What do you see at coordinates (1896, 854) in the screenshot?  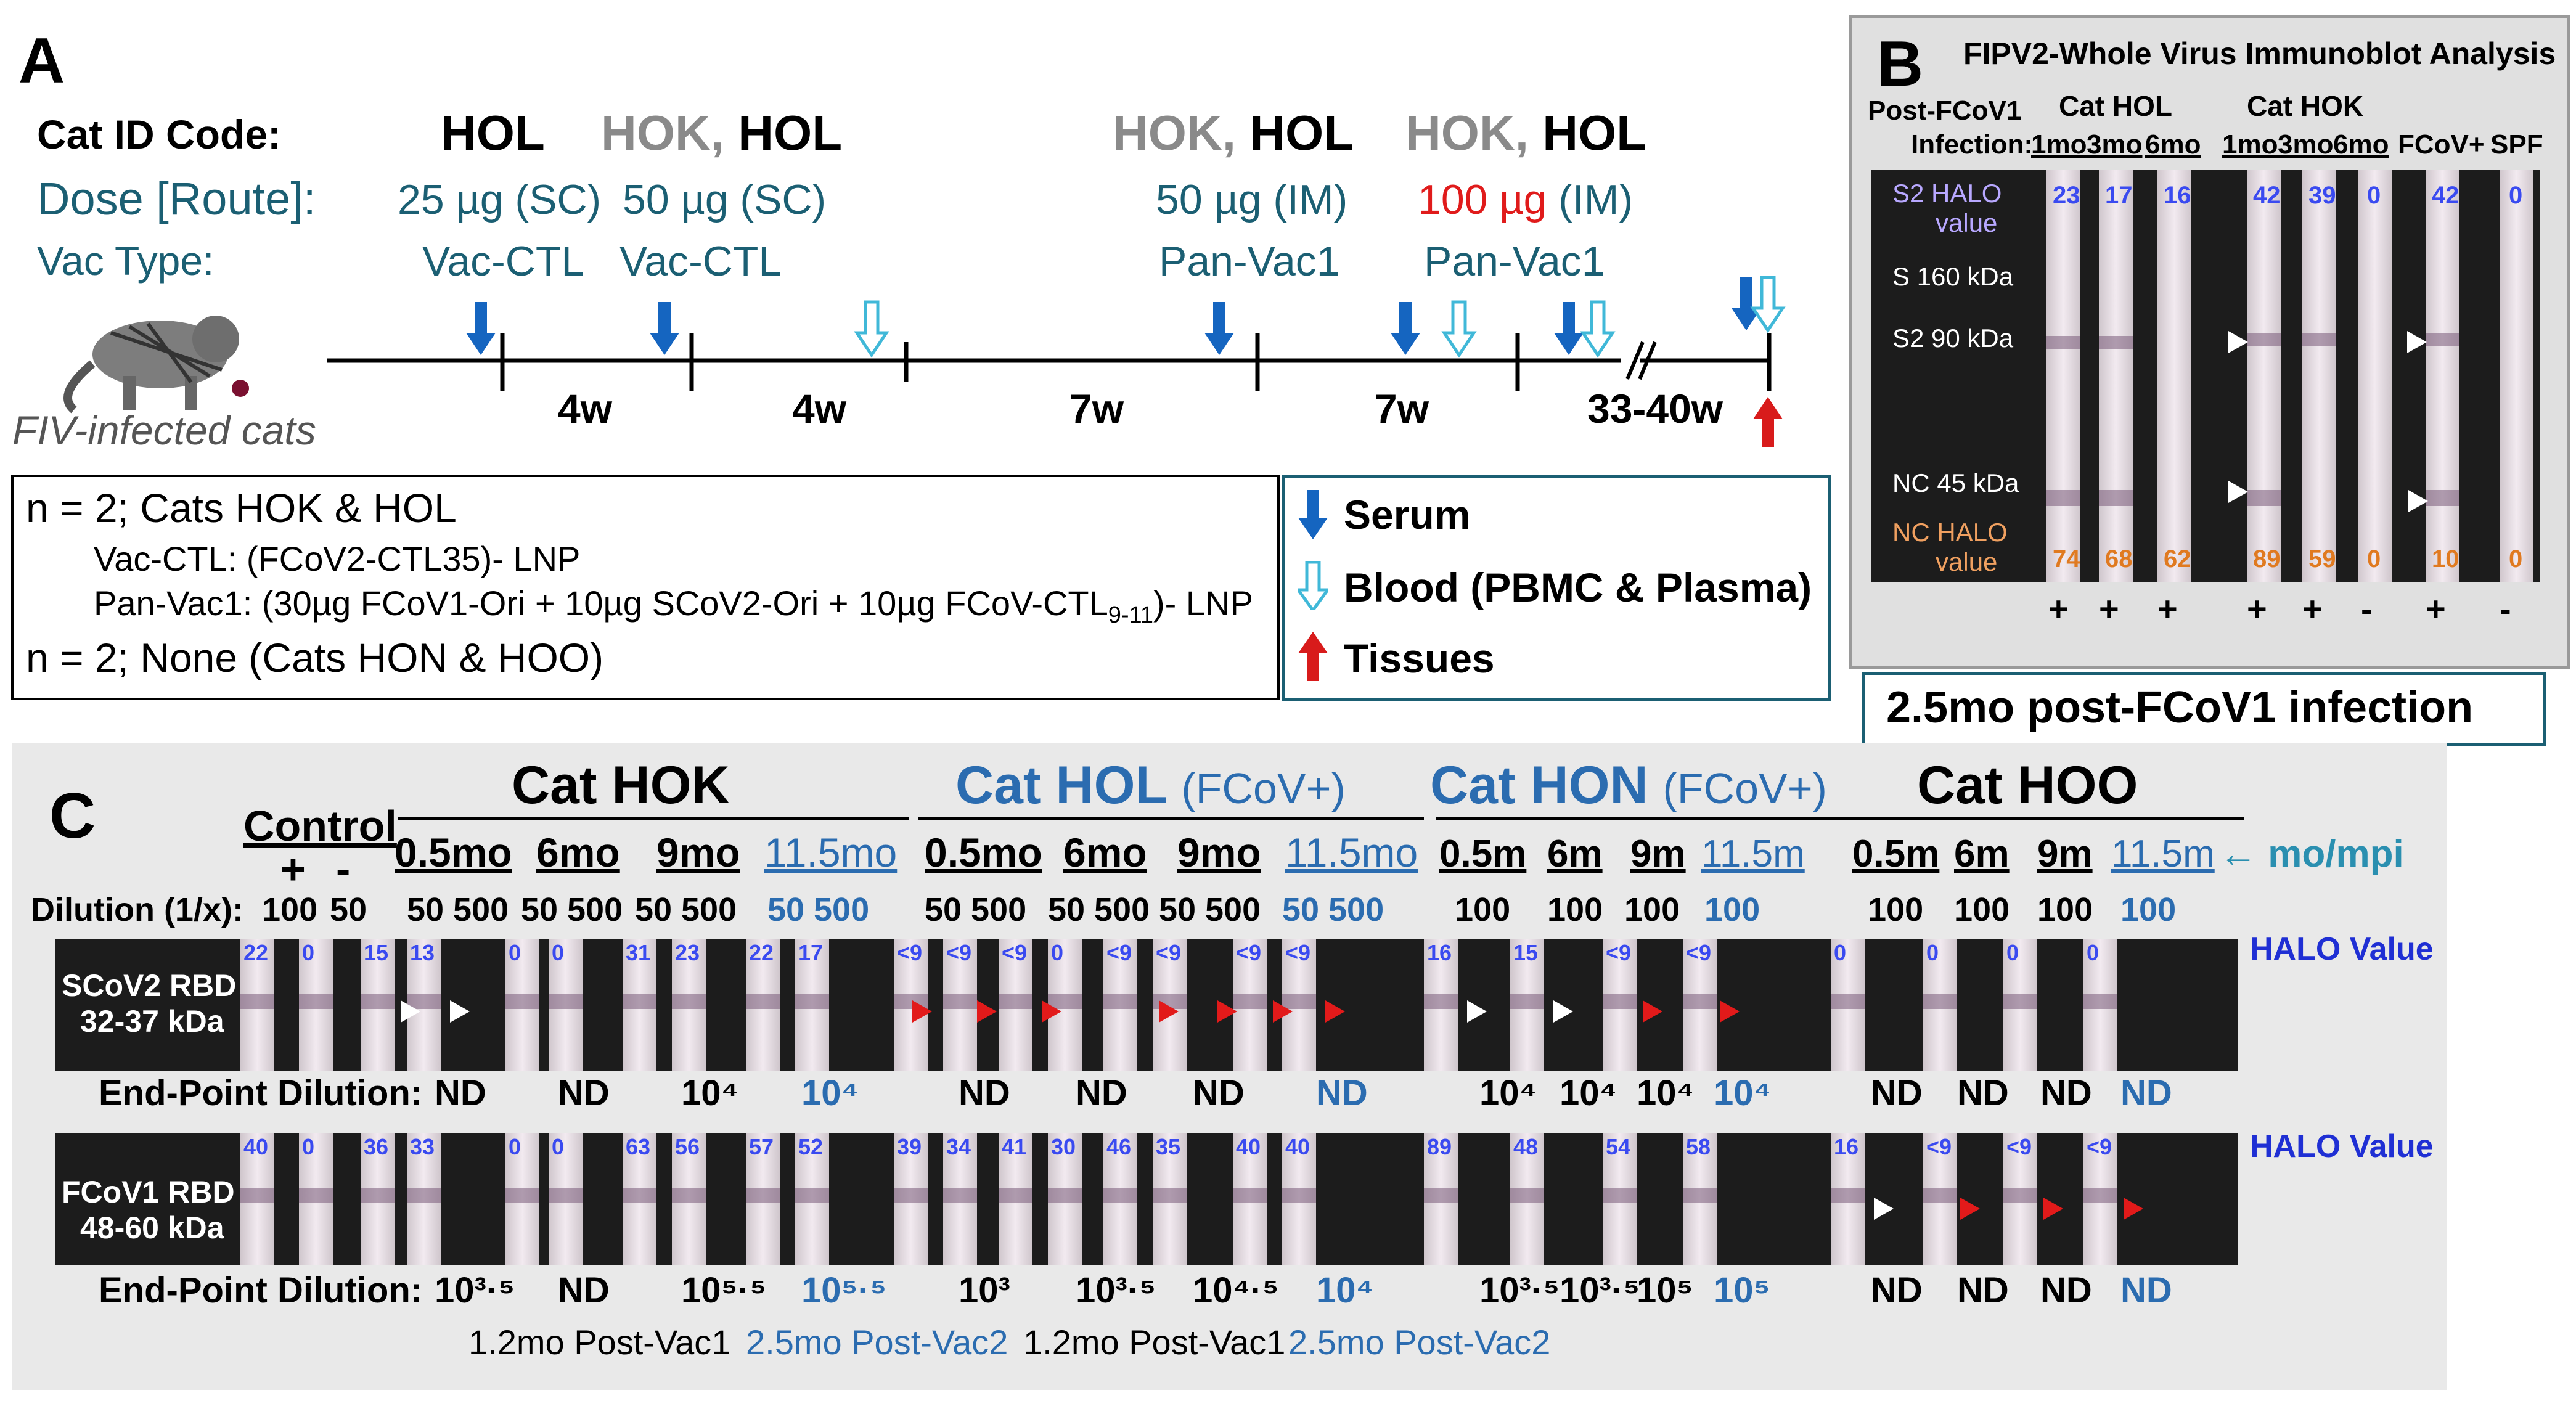 I see `time-label: 0.5m` at bounding box center [1896, 854].